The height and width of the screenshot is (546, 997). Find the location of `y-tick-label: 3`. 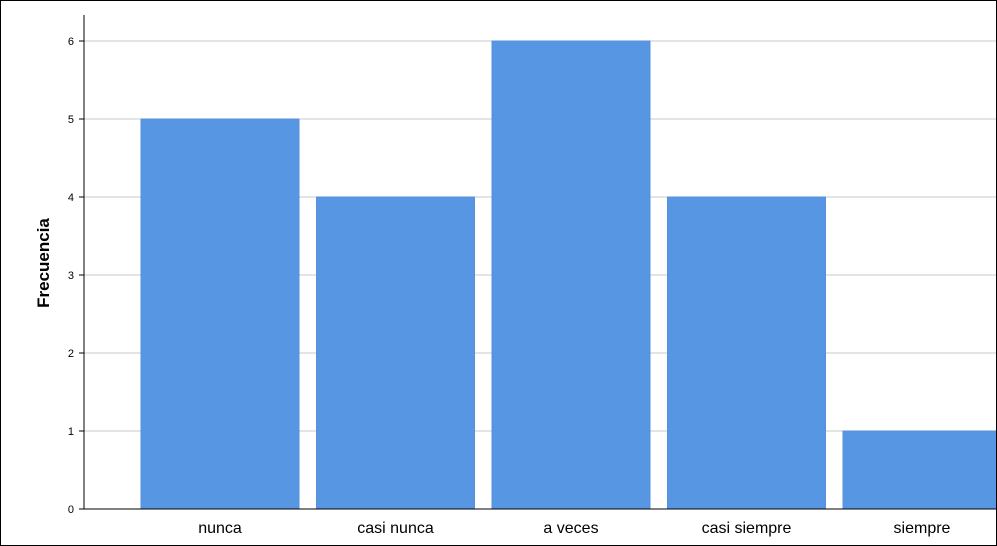

y-tick-label: 3 is located at coordinates (71, 276).